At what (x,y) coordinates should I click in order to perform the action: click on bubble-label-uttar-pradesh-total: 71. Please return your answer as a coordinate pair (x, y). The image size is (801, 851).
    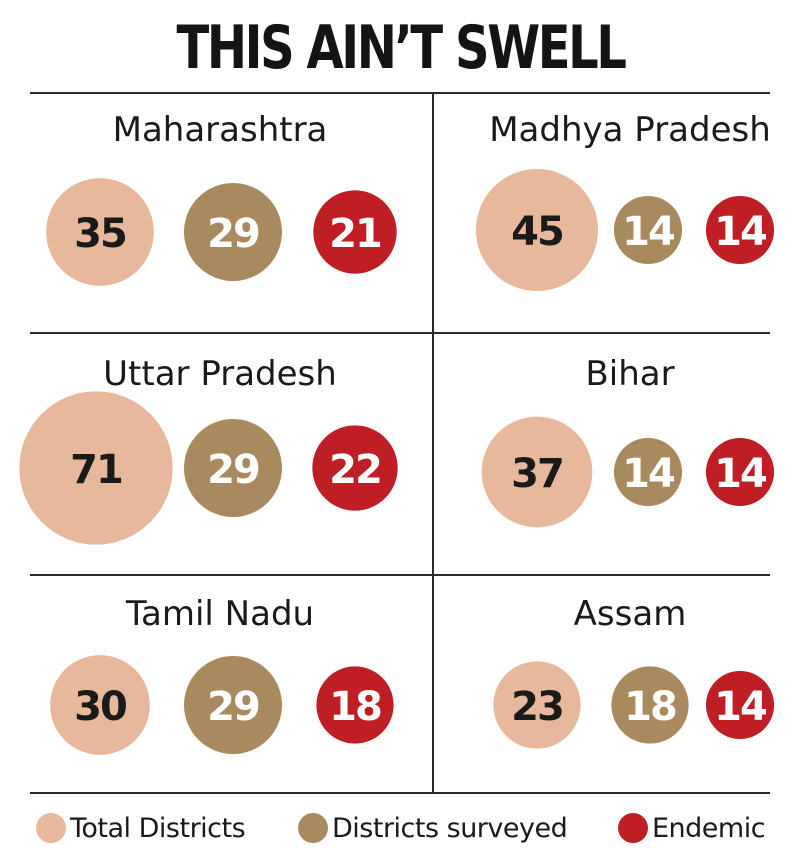
    Looking at the image, I should click on (96, 470).